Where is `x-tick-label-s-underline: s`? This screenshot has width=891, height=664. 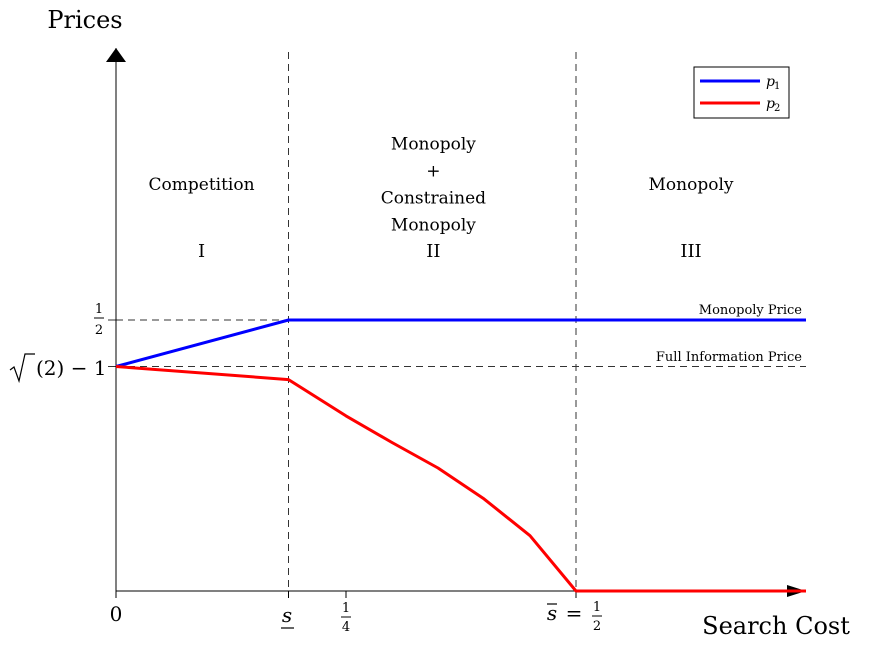 x-tick-label-s-underline: s is located at coordinates (287, 616).